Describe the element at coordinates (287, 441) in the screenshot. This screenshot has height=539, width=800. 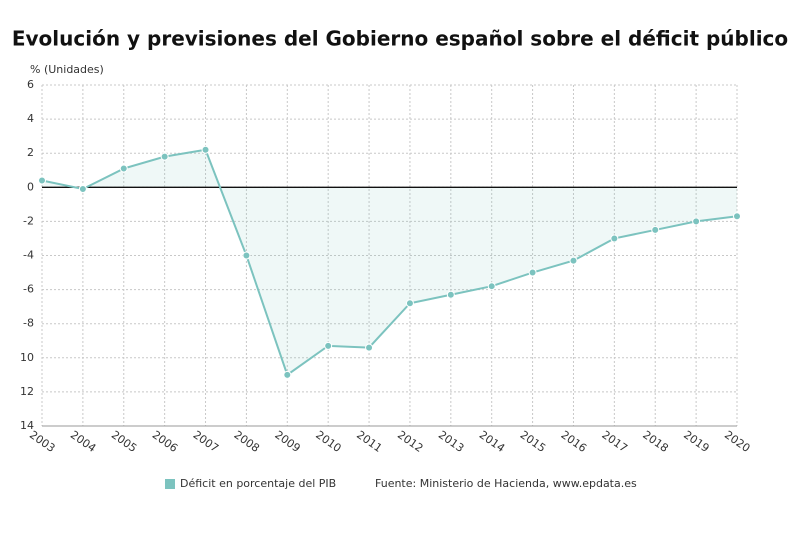
I see `x-tick-label: 2009` at that location.